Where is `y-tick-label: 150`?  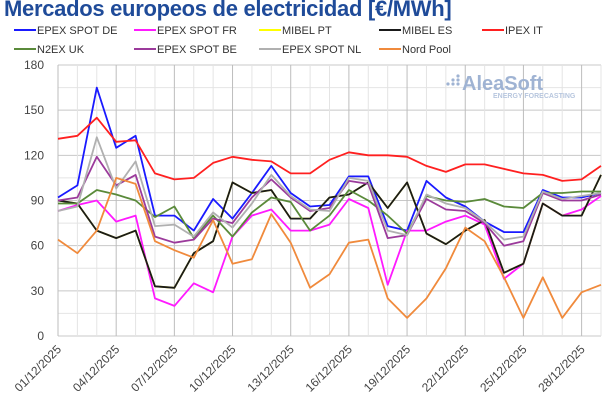
y-tick-label: 150 is located at coordinates (34, 110).